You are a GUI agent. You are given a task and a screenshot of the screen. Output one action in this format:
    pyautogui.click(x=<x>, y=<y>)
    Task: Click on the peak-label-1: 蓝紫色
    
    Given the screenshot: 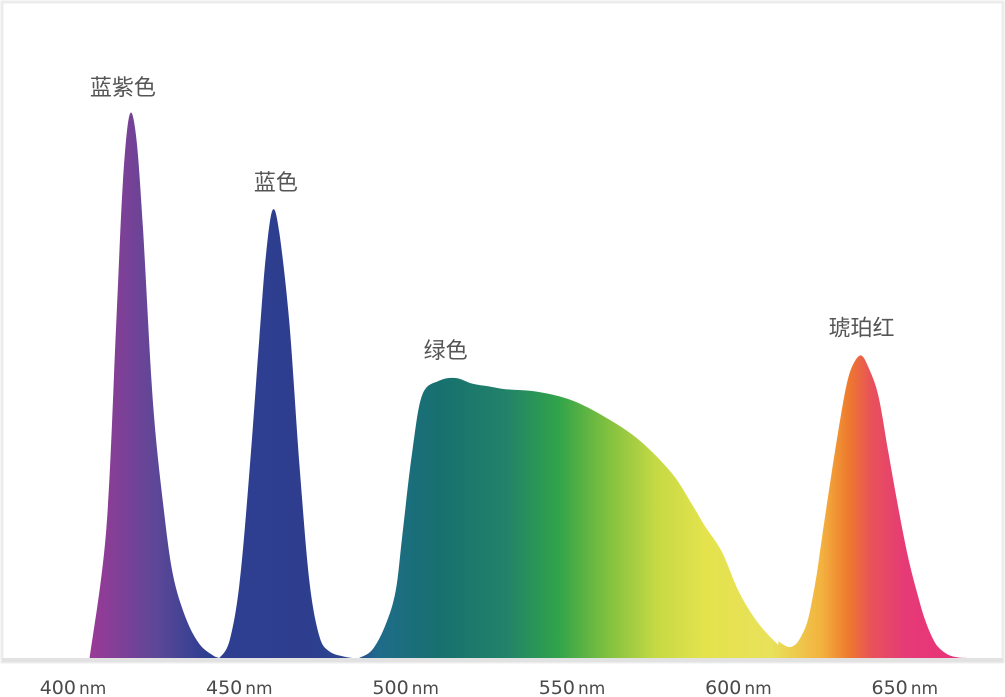 What is the action you would take?
    pyautogui.click(x=123, y=88)
    